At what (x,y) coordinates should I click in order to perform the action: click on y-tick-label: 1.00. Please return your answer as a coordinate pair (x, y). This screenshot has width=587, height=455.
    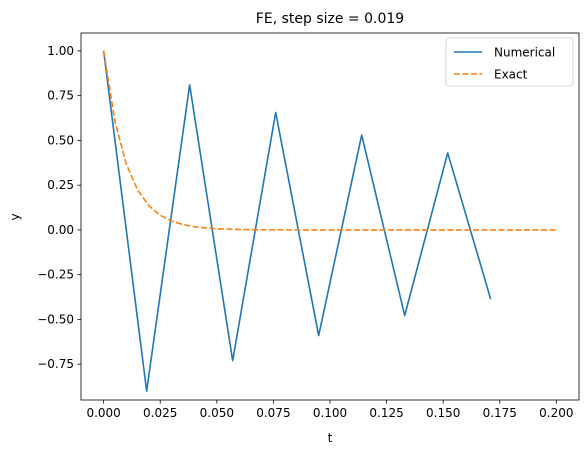
    Looking at the image, I should click on (60, 51).